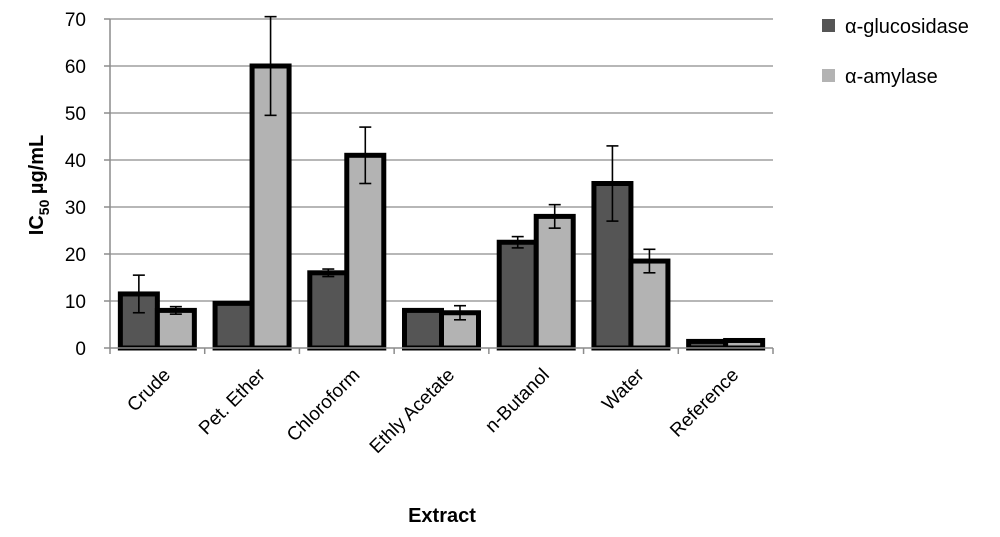 This screenshot has height=537, width=1000. What do you see at coordinates (44, 207) in the screenshot?
I see `y-axis-title-subscript: 50` at bounding box center [44, 207].